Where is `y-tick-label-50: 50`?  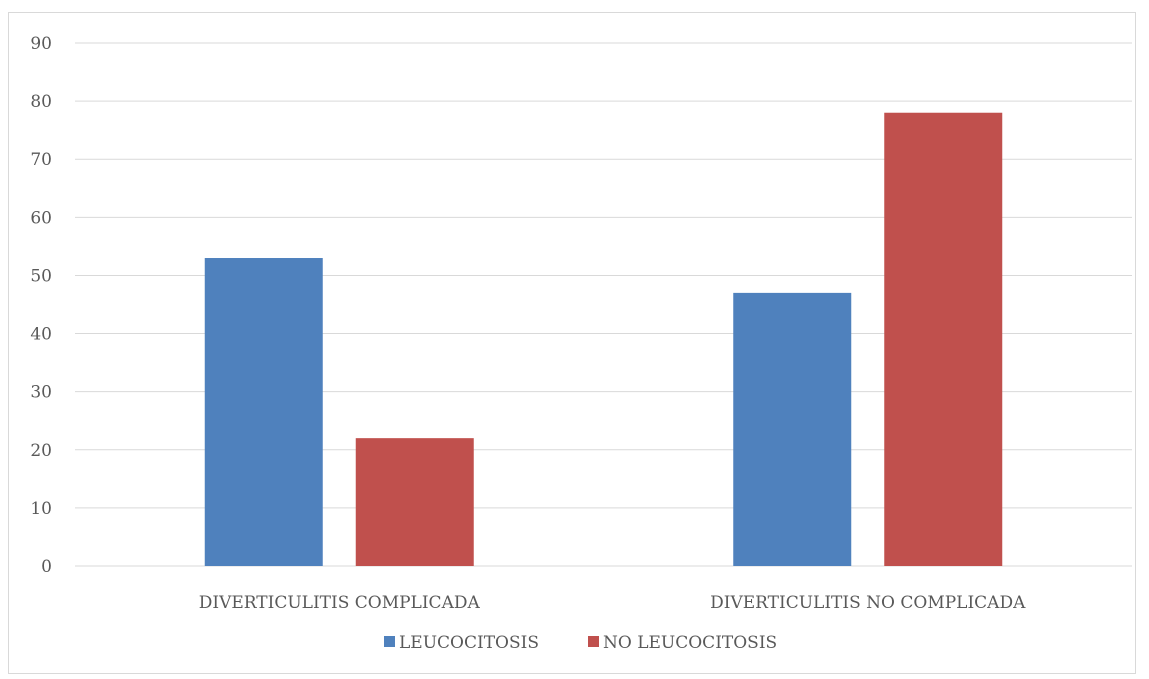 y-tick-label-50: 50 is located at coordinates (41, 276).